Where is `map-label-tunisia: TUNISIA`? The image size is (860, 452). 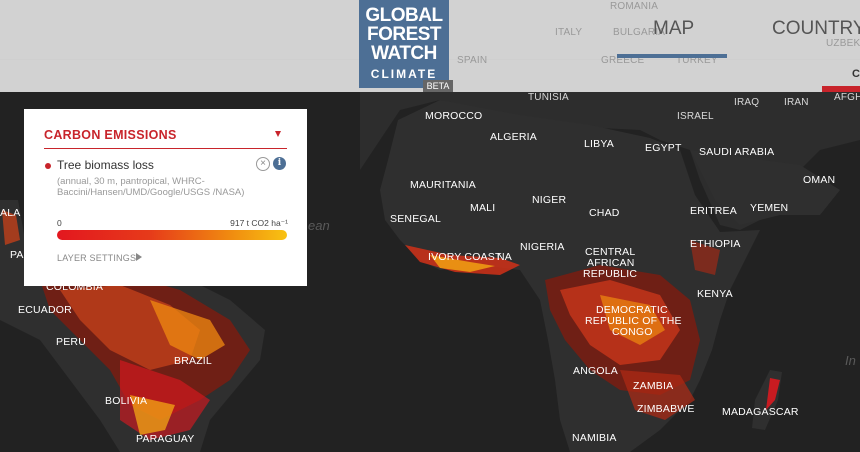 map-label-tunisia: TUNISIA is located at coordinates (548, 97).